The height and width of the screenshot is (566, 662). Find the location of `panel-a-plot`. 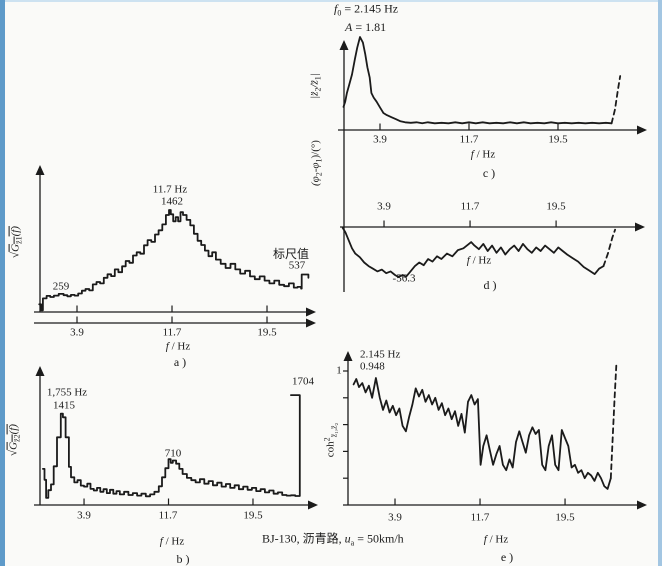

panel-a-plot is located at coordinates (175, 246).